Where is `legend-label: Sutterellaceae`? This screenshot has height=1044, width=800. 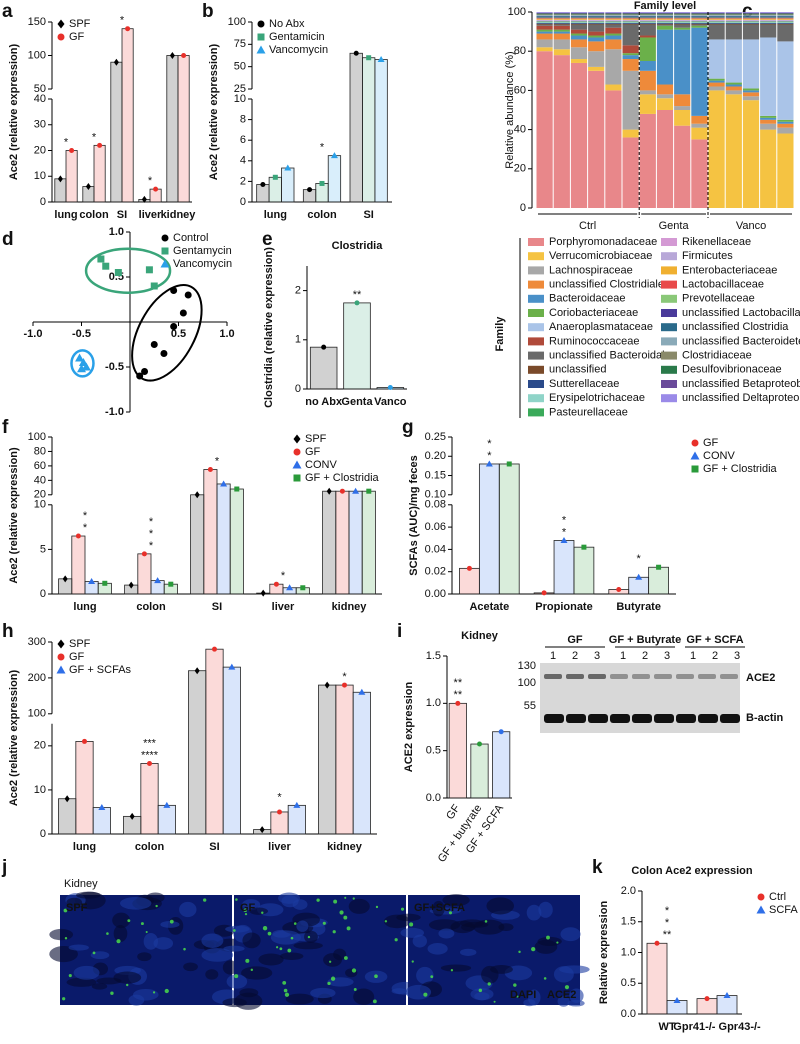 legend-label: Sutterellaceae is located at coordinates (584, 384).